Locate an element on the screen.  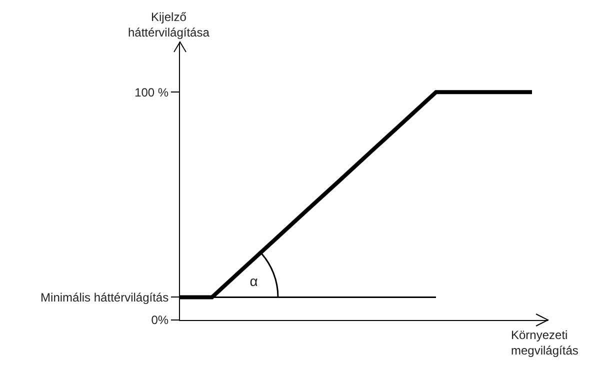
annotation: α is located at coordinates (254, 280).